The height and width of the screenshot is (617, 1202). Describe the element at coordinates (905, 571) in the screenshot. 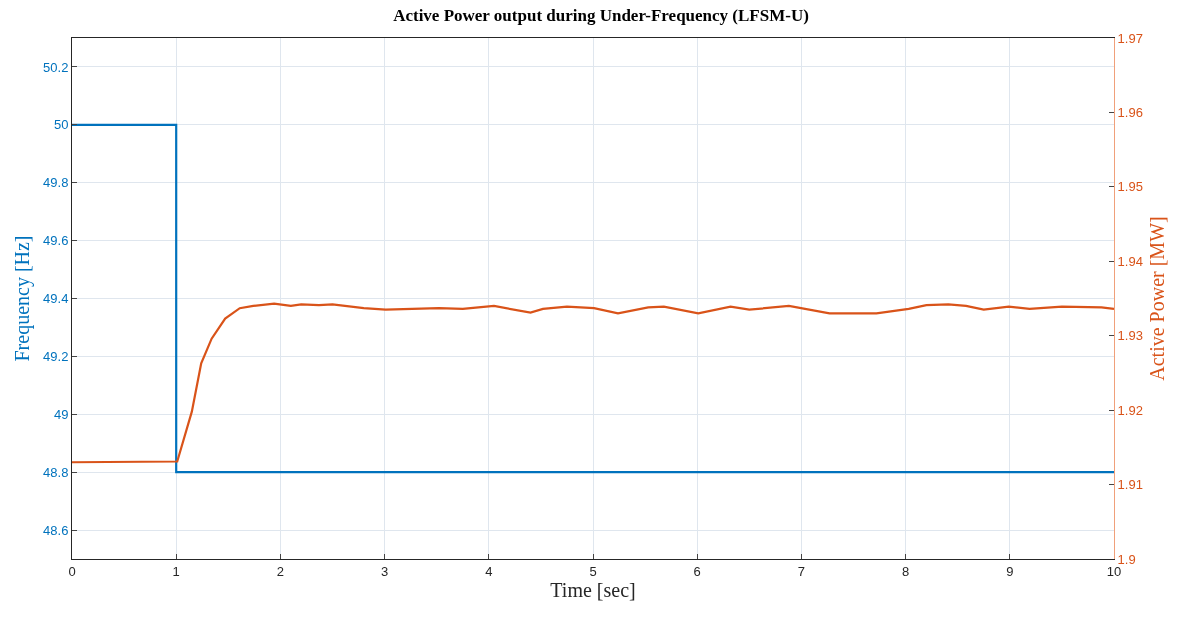

I see `x-tick-label: 8` at that location.